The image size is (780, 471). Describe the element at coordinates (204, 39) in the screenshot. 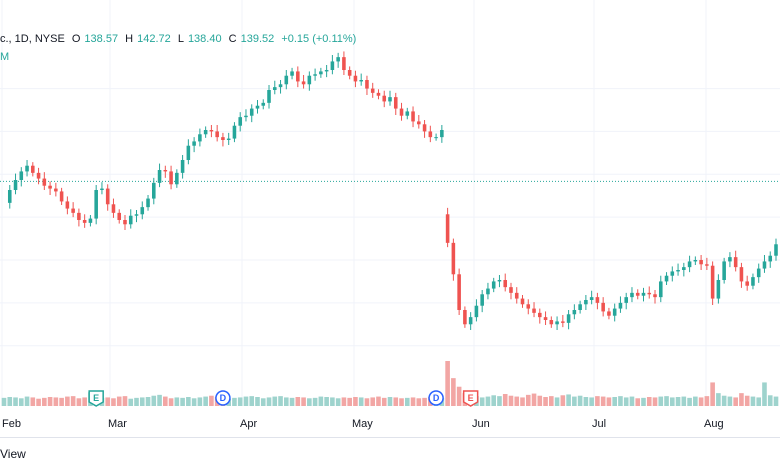

I see `low-value: 138.40` at that location.